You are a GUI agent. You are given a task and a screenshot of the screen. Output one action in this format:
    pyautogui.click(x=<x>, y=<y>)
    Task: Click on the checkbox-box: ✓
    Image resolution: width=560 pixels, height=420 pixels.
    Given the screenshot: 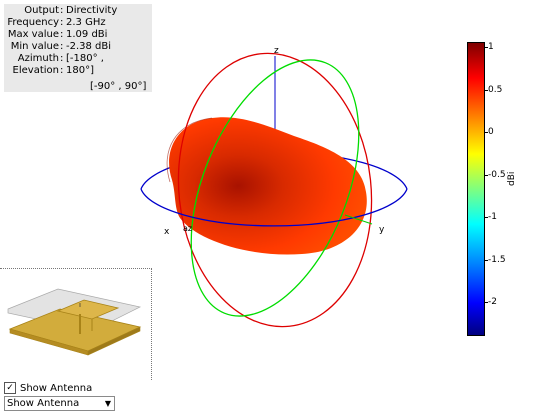 What is the action you would take?
    pyautogui.click(x=10, y=388)
    